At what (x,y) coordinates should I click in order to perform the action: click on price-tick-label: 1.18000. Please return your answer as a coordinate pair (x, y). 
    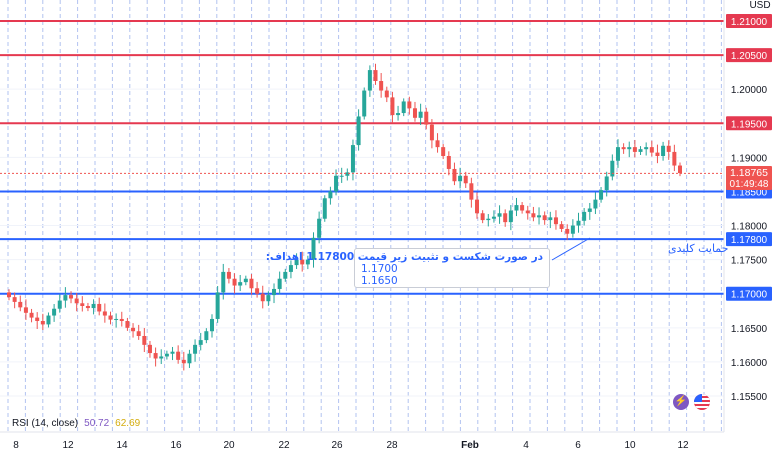
    Looking at the image, I should click on (749, 227).